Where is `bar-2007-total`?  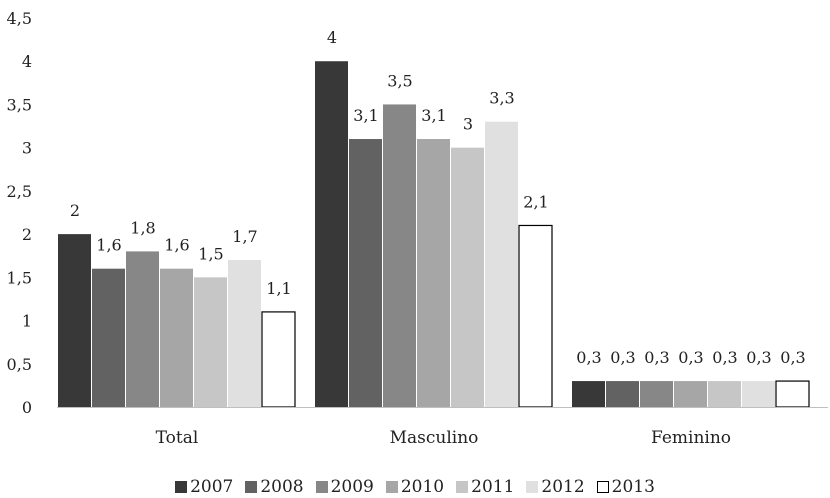
bar-2007-total is located at coordinates (74, 320).